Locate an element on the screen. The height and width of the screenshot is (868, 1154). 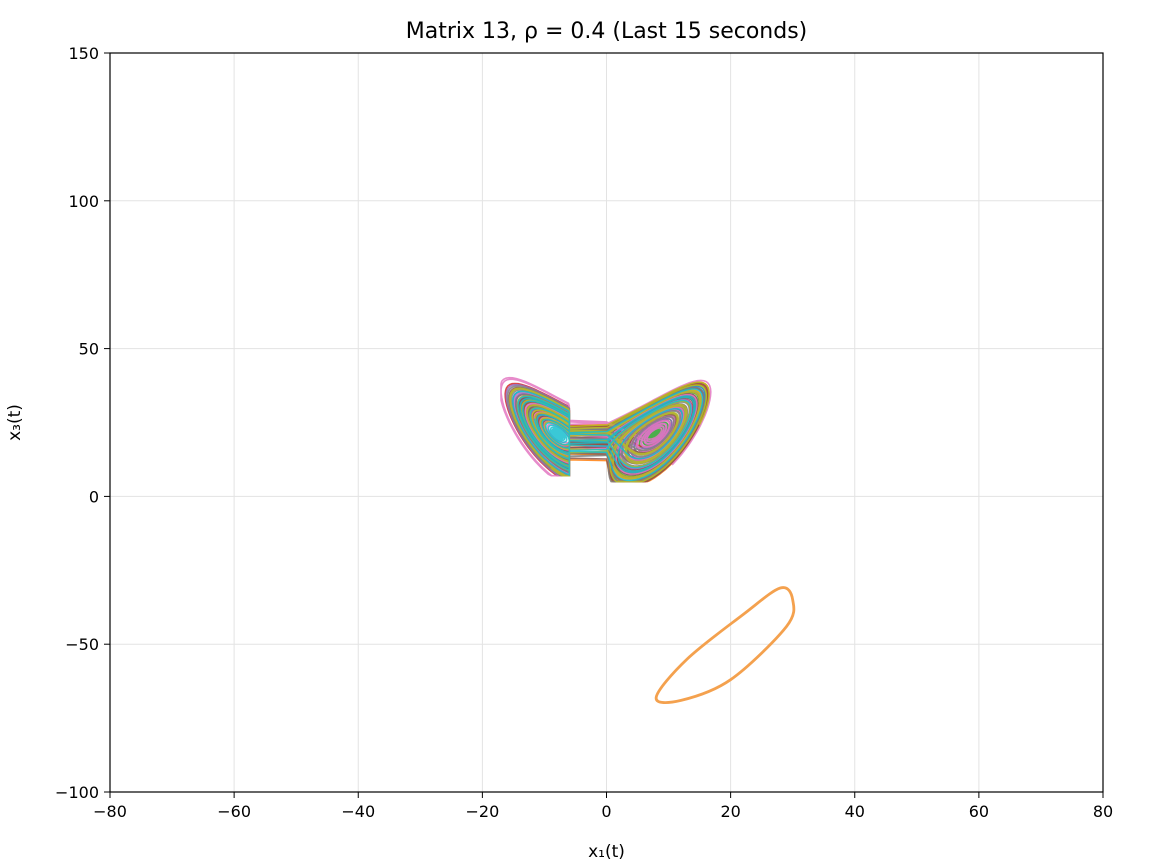
x-tick-label: −40 is located at coordinates (358, 811).